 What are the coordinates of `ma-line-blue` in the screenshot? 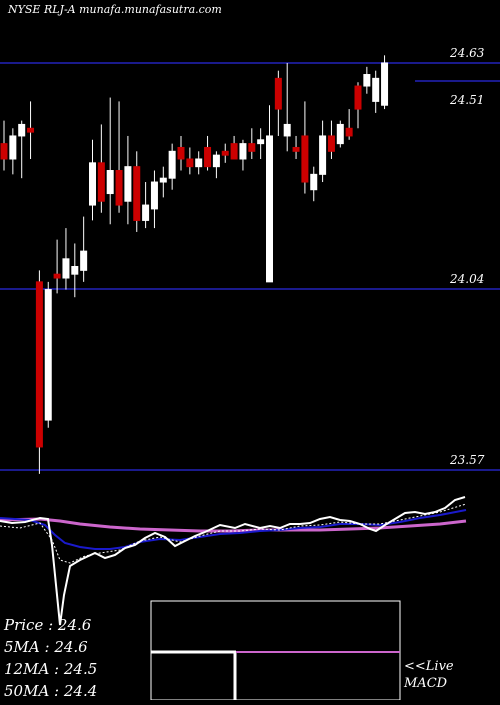 It's located at (233, 529).